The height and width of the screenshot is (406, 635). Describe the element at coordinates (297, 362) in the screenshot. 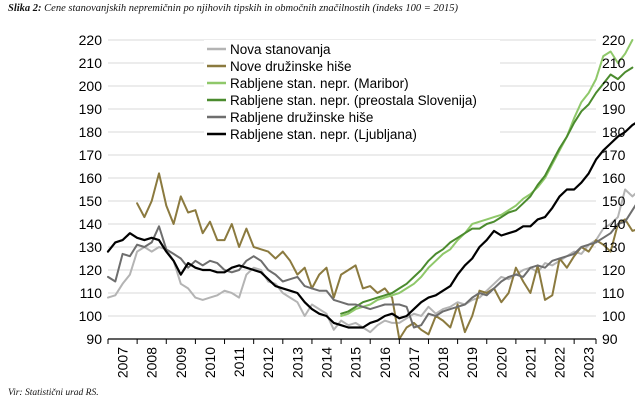

I see `x-tick-label: 2013` at that location.